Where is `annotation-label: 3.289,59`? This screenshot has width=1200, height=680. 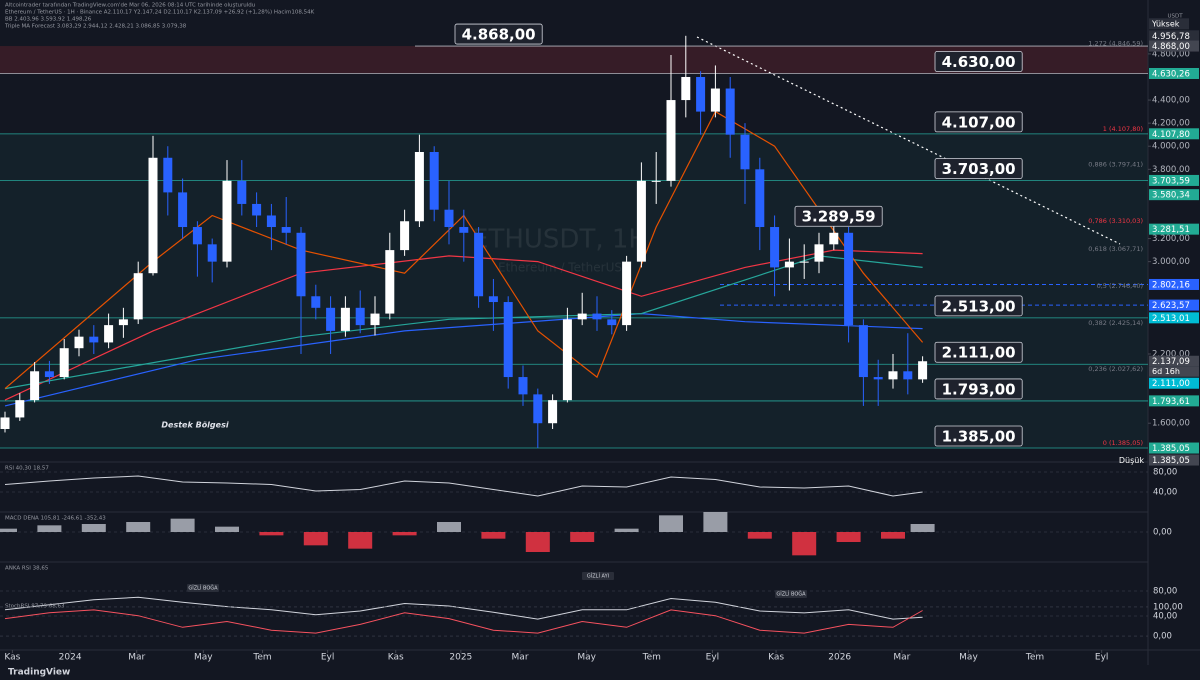
annotation-label: 3.289,59 is located at coordinates (839, 217).